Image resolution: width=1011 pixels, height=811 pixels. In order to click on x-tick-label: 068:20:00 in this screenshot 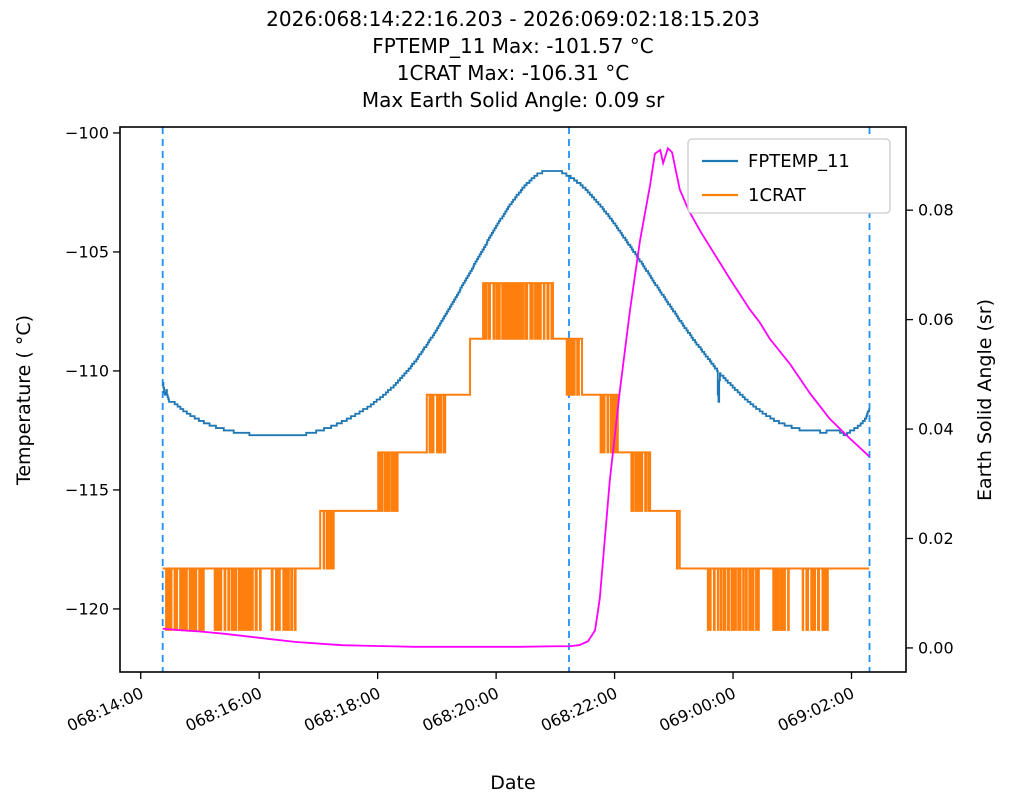, I will do `click(460, 709)`.